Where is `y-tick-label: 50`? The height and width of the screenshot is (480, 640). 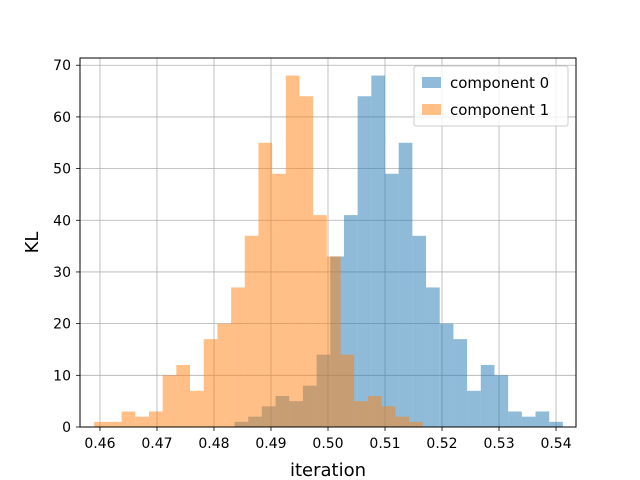 y-tick-label: 50 is located at coordinates (62, 170).